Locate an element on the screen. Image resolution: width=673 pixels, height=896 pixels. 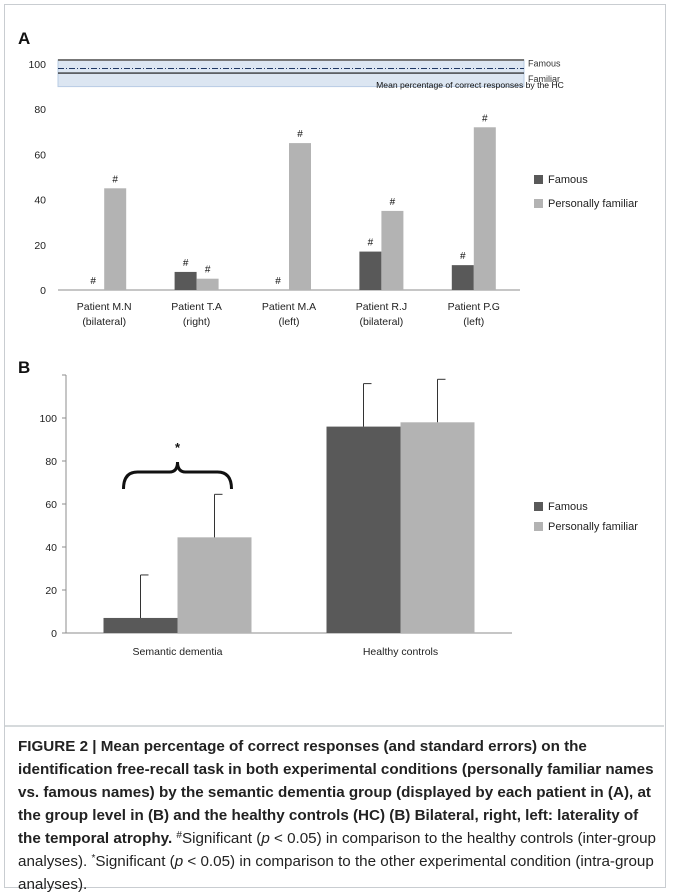
panel-b-letter: B is located at coordinates (24, 367).